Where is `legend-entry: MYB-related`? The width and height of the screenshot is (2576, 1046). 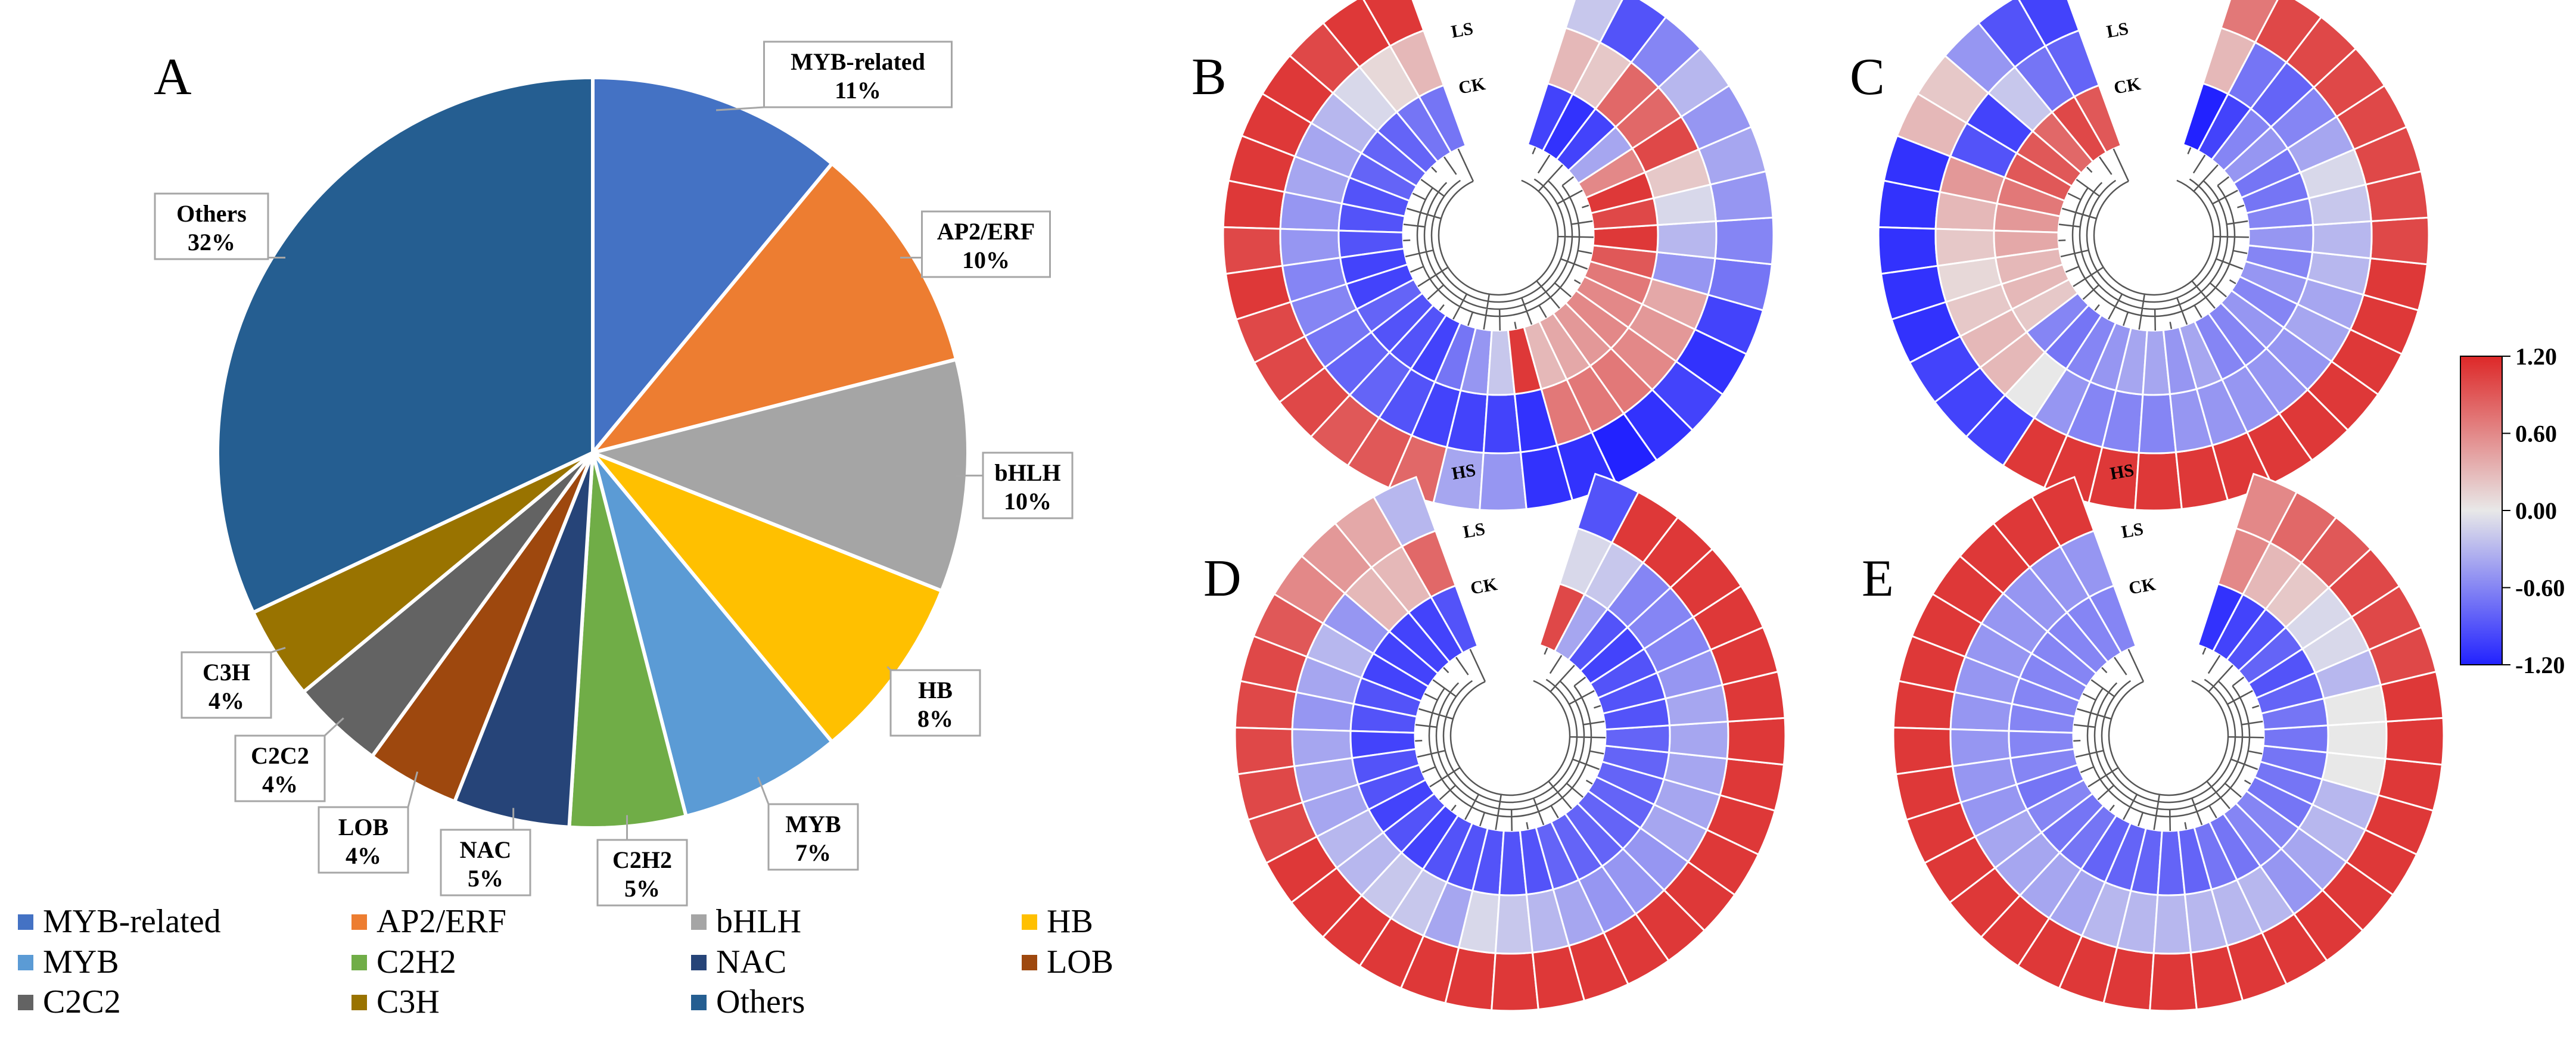
legend-entry: MYB-related is located at coordinates (132, 921).